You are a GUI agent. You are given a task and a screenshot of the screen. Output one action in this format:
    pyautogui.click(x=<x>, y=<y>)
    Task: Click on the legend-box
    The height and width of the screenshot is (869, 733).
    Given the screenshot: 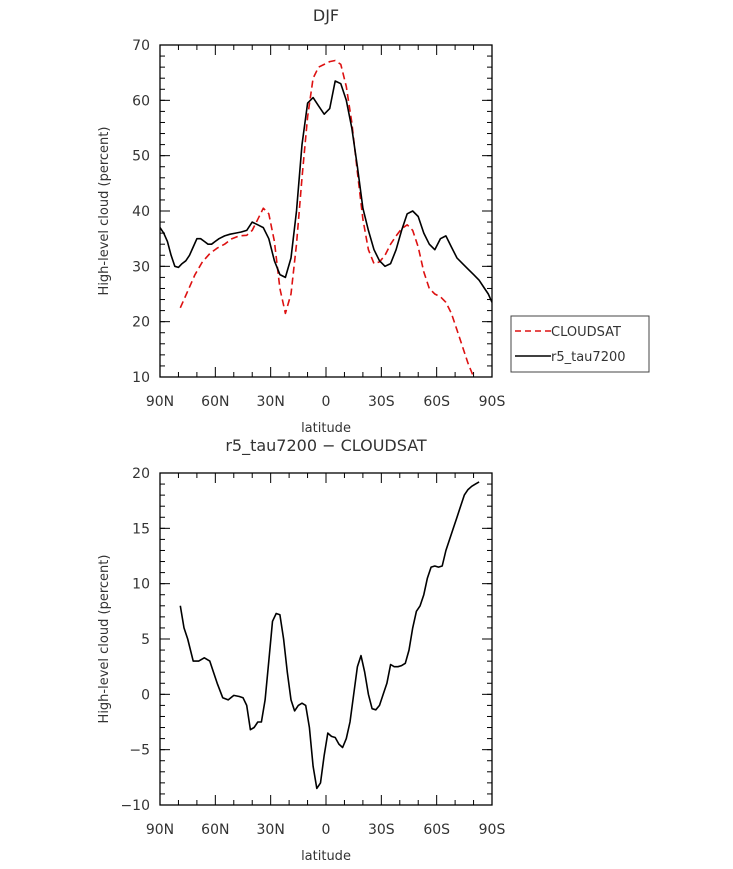 What is the action you would take?
    pyautogui.click(x=580, y=344)
    